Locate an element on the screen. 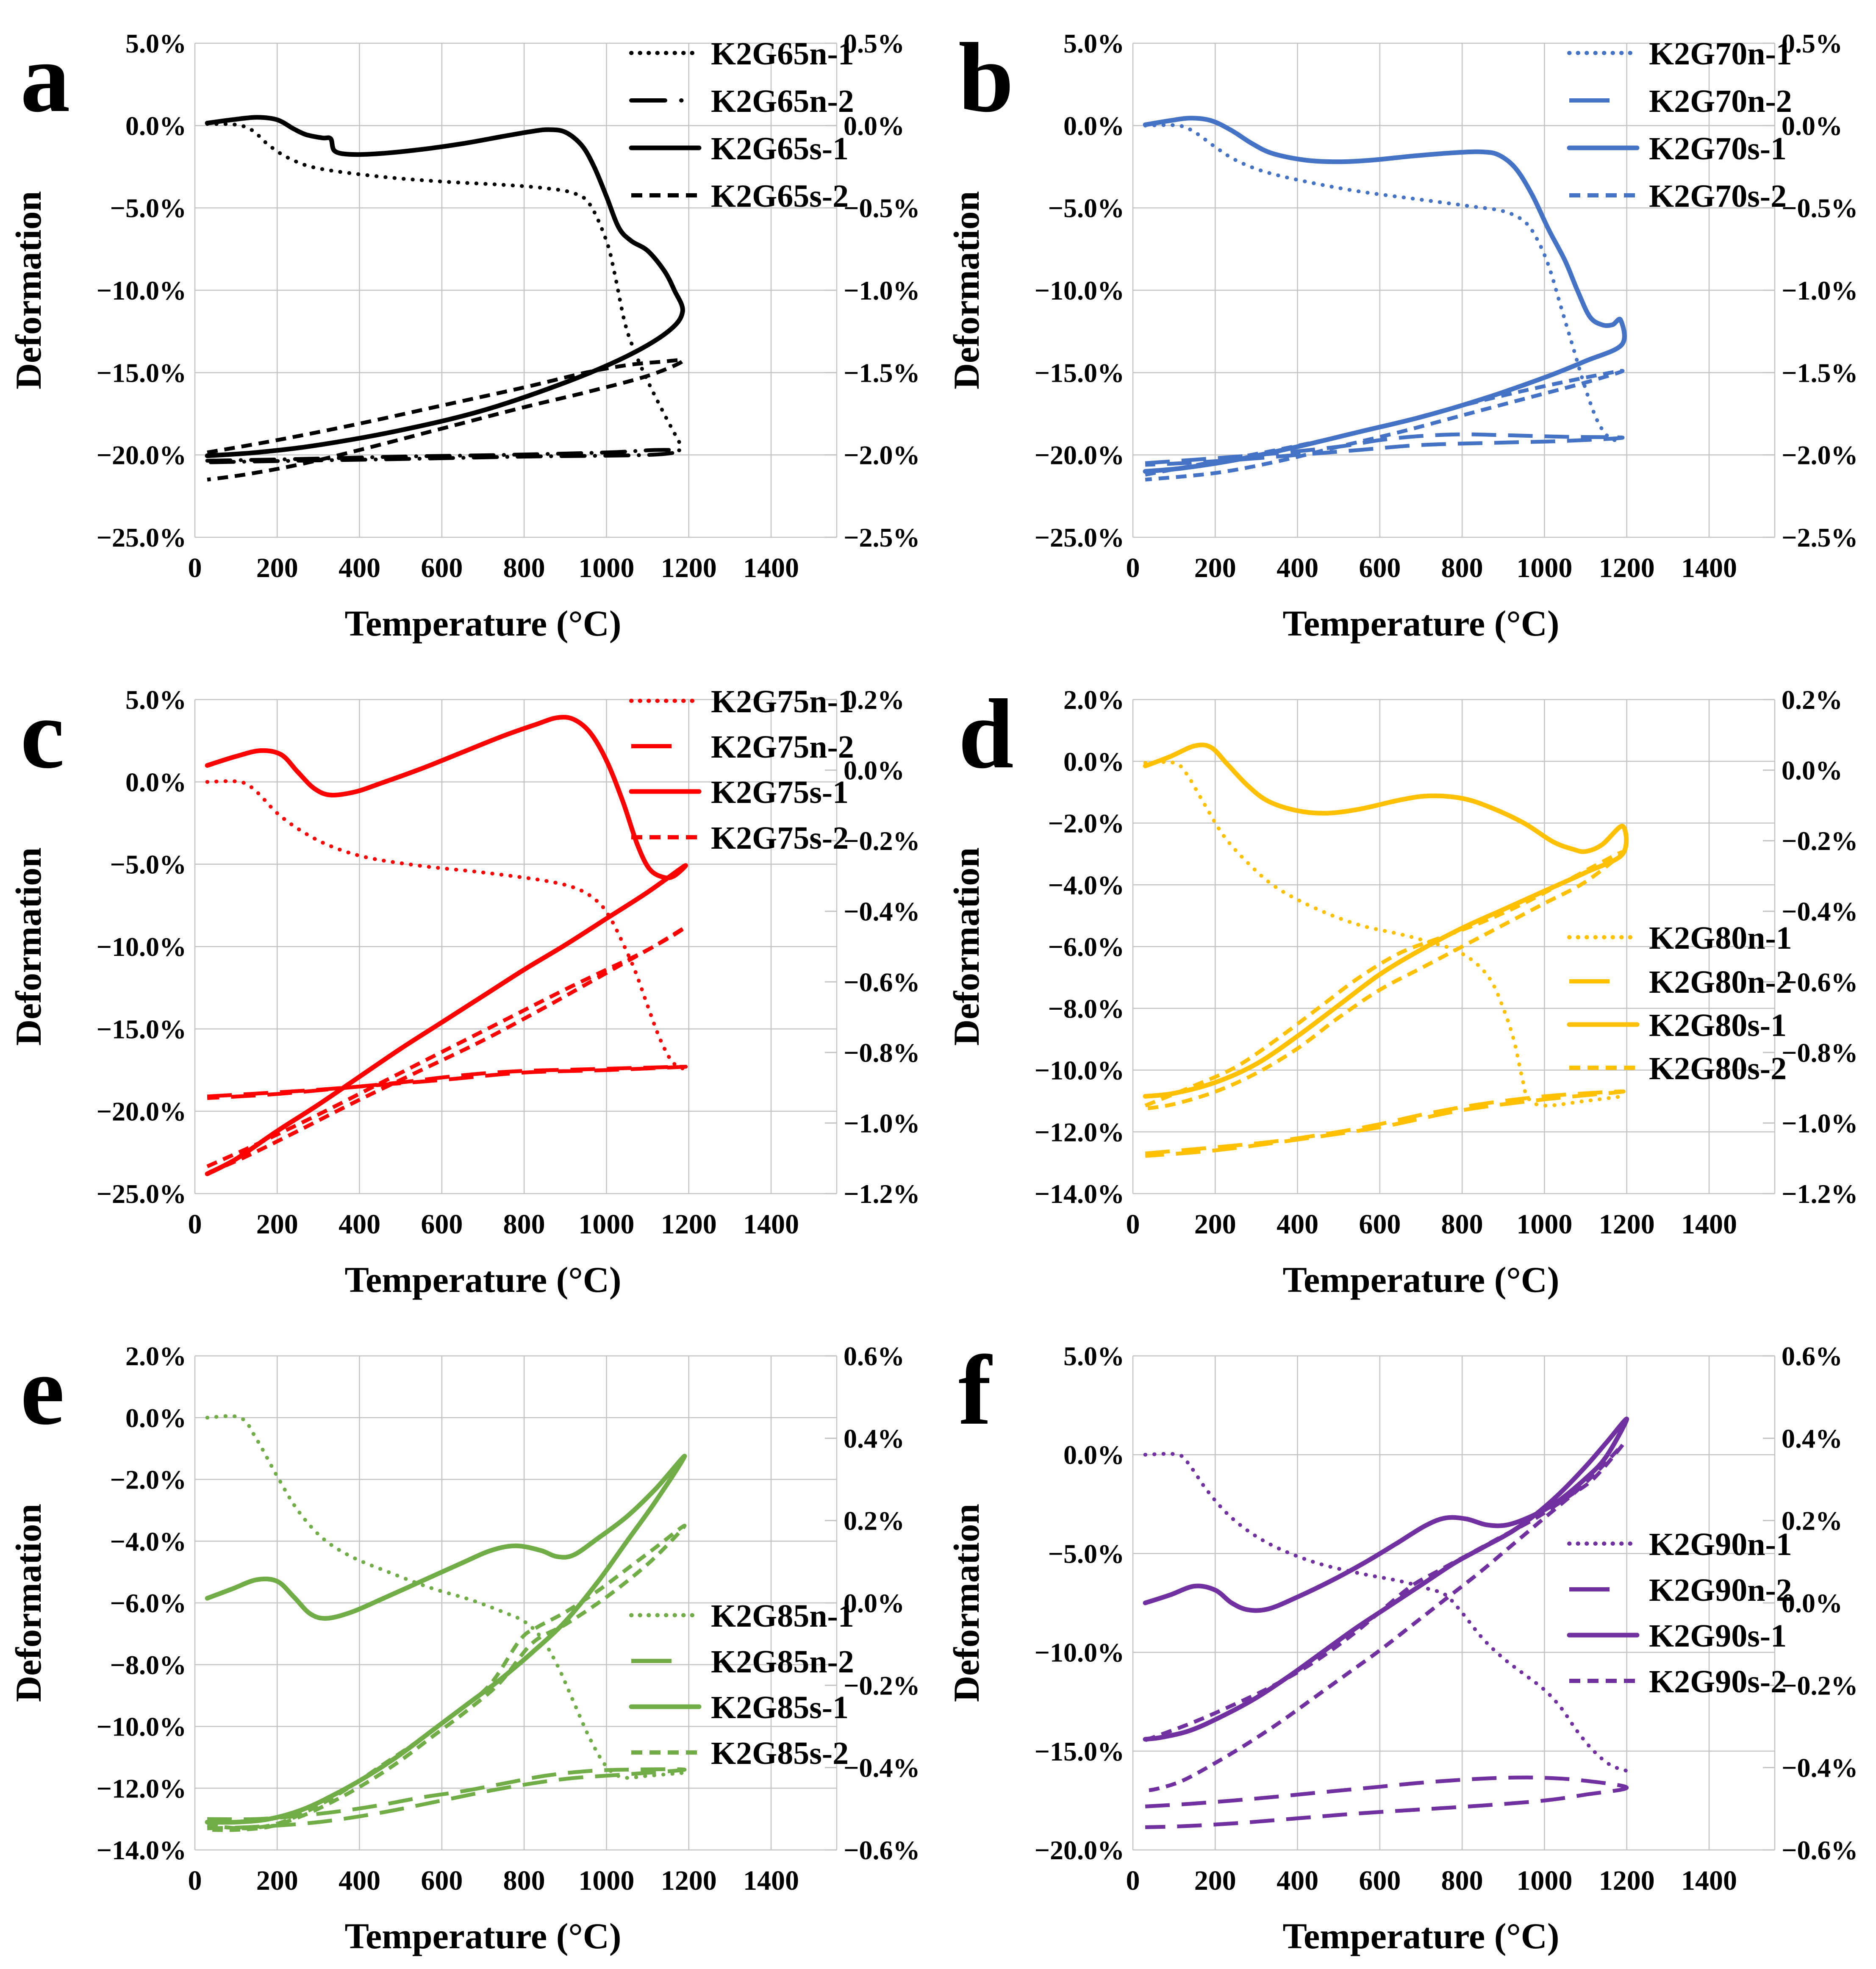  y-left-tick-label: −6.0% is located at coordinates (1086, 947).